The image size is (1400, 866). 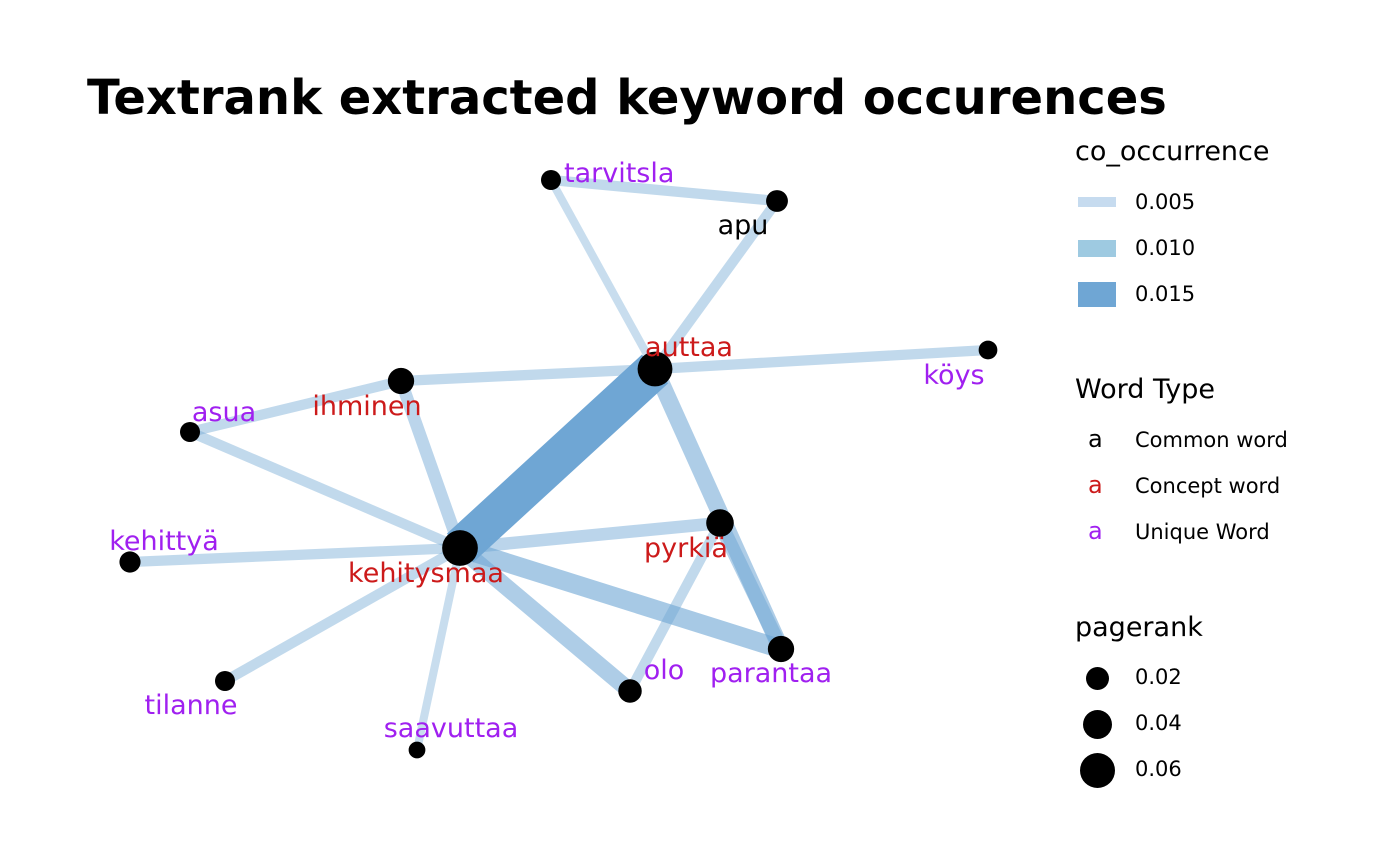 I want to click on legend-pagerank-label-0: 0.02, so click(x=1158, y=677).